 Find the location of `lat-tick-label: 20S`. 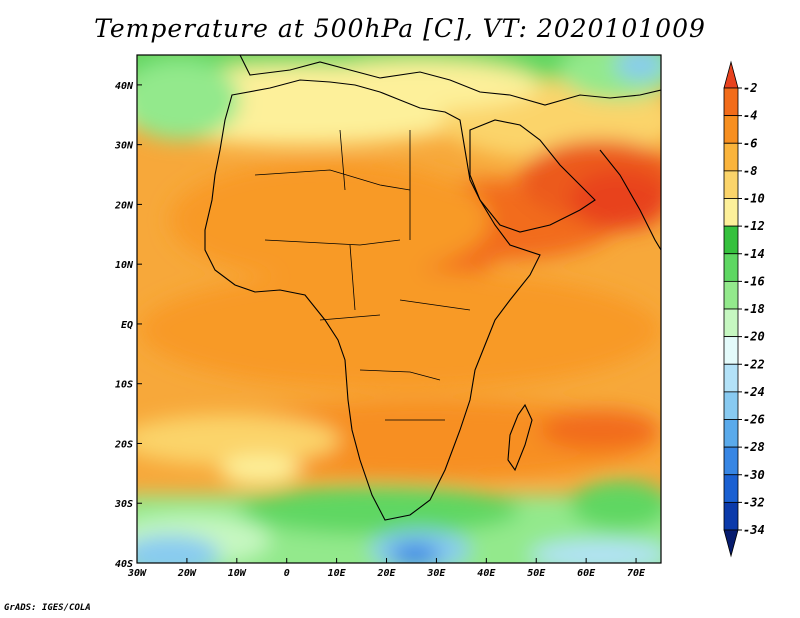

lat-tick-label: 20S is located at coordinates (123, 444).